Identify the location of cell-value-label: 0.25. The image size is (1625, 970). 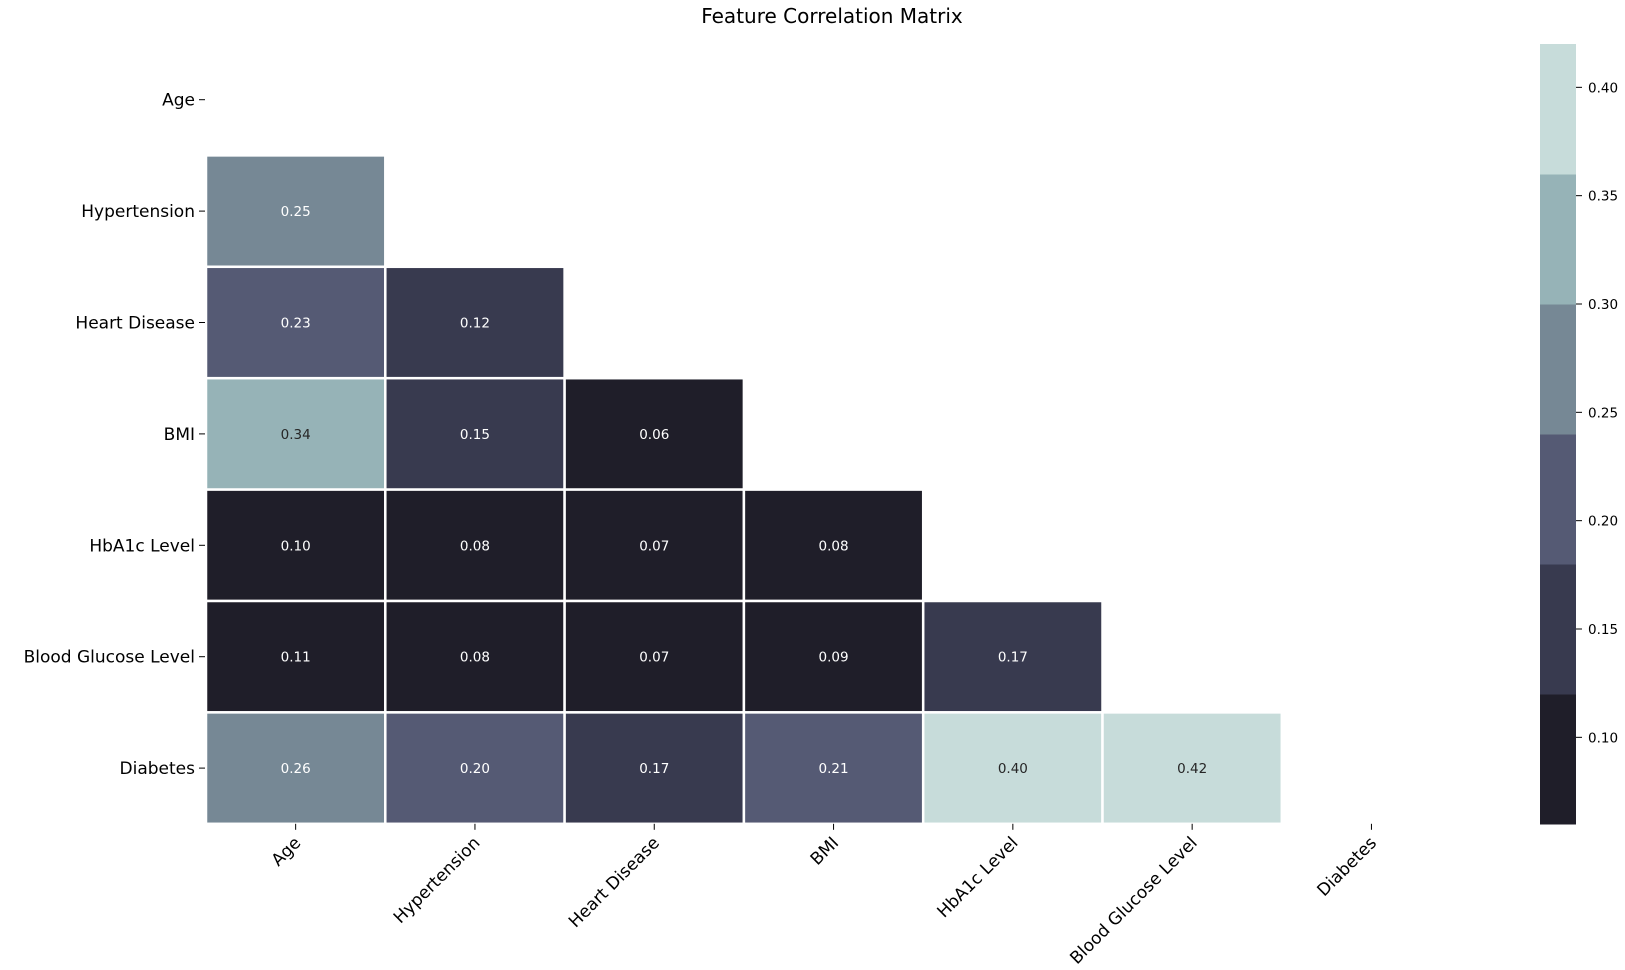
(296, 212).